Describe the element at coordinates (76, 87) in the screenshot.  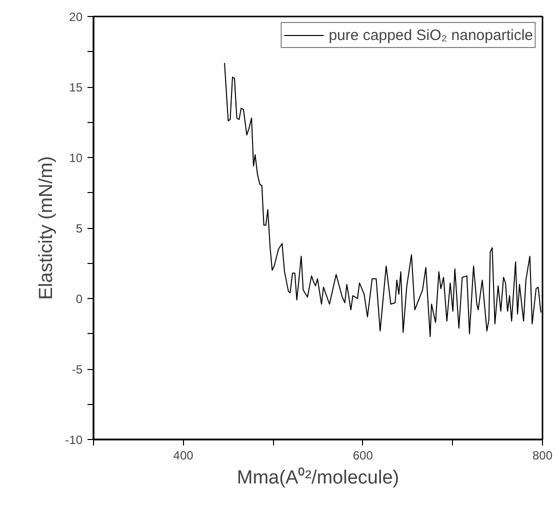
I see `y-tick-label: 15` at that location.